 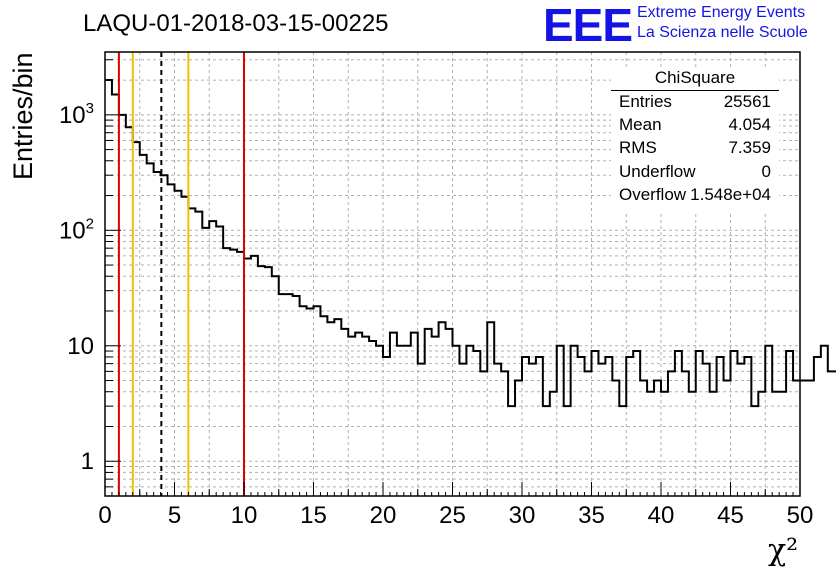 I want to click on x-tick-label: 25, so click(x=452, y=515).